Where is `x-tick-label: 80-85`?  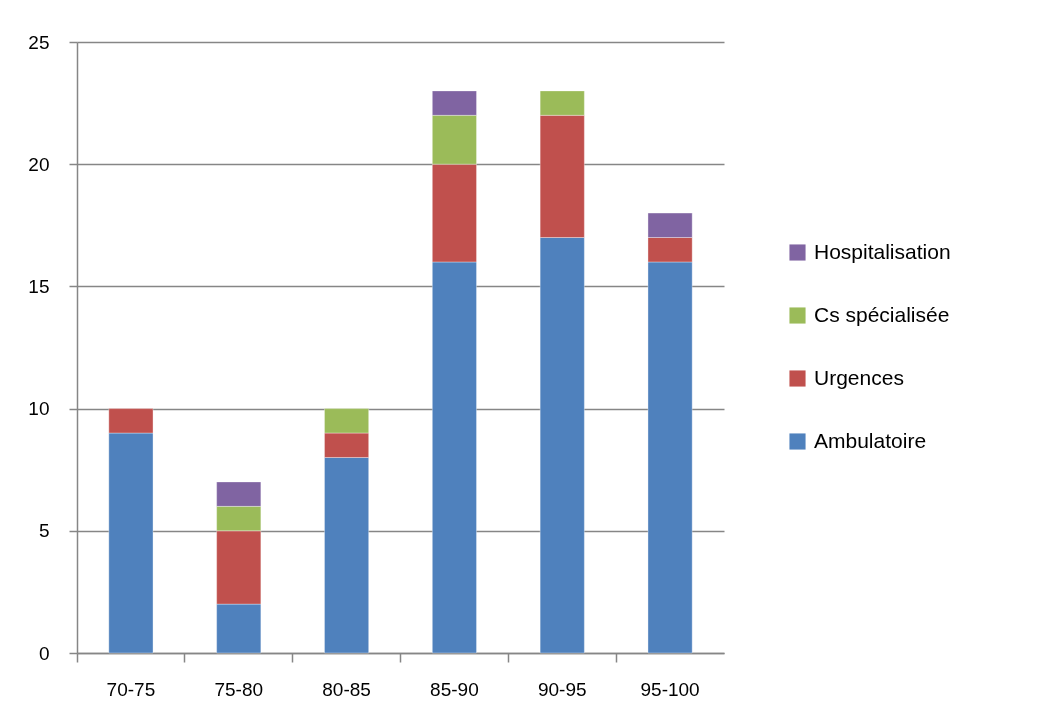
x-tick-label: 80-85 is located at coordinates (346, 689).